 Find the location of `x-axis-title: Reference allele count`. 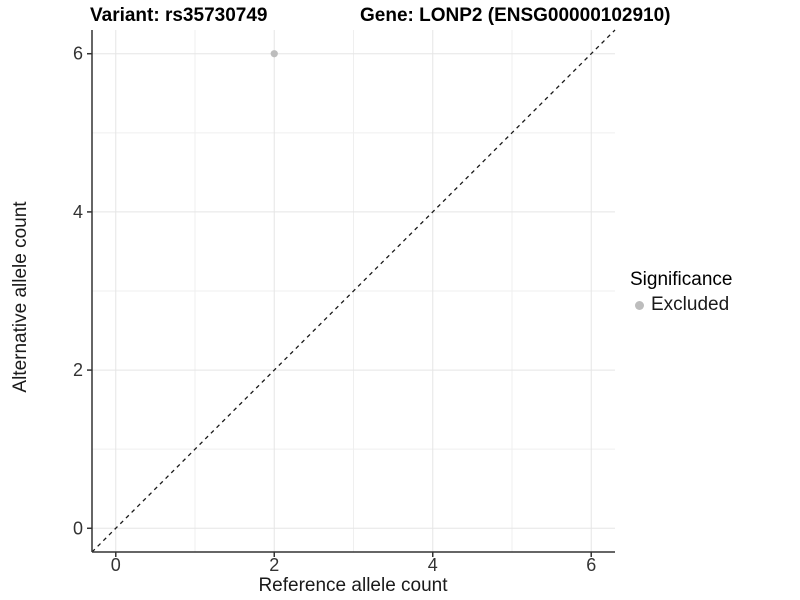

x-axis-title: Reference allele count is located at coordinates (353, 585).